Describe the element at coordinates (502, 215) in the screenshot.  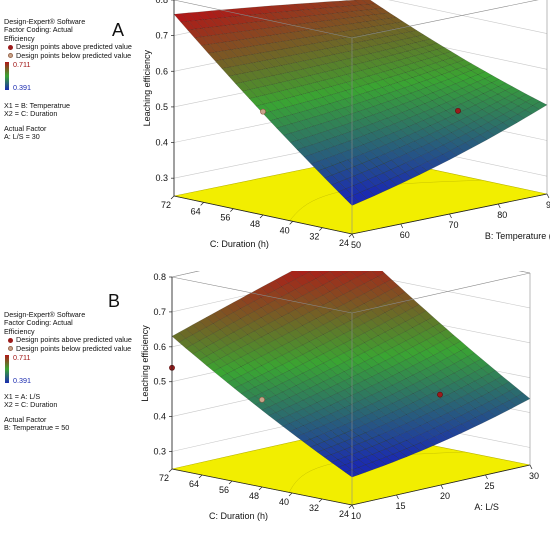
I see `x-tick-label: 80` at that location.